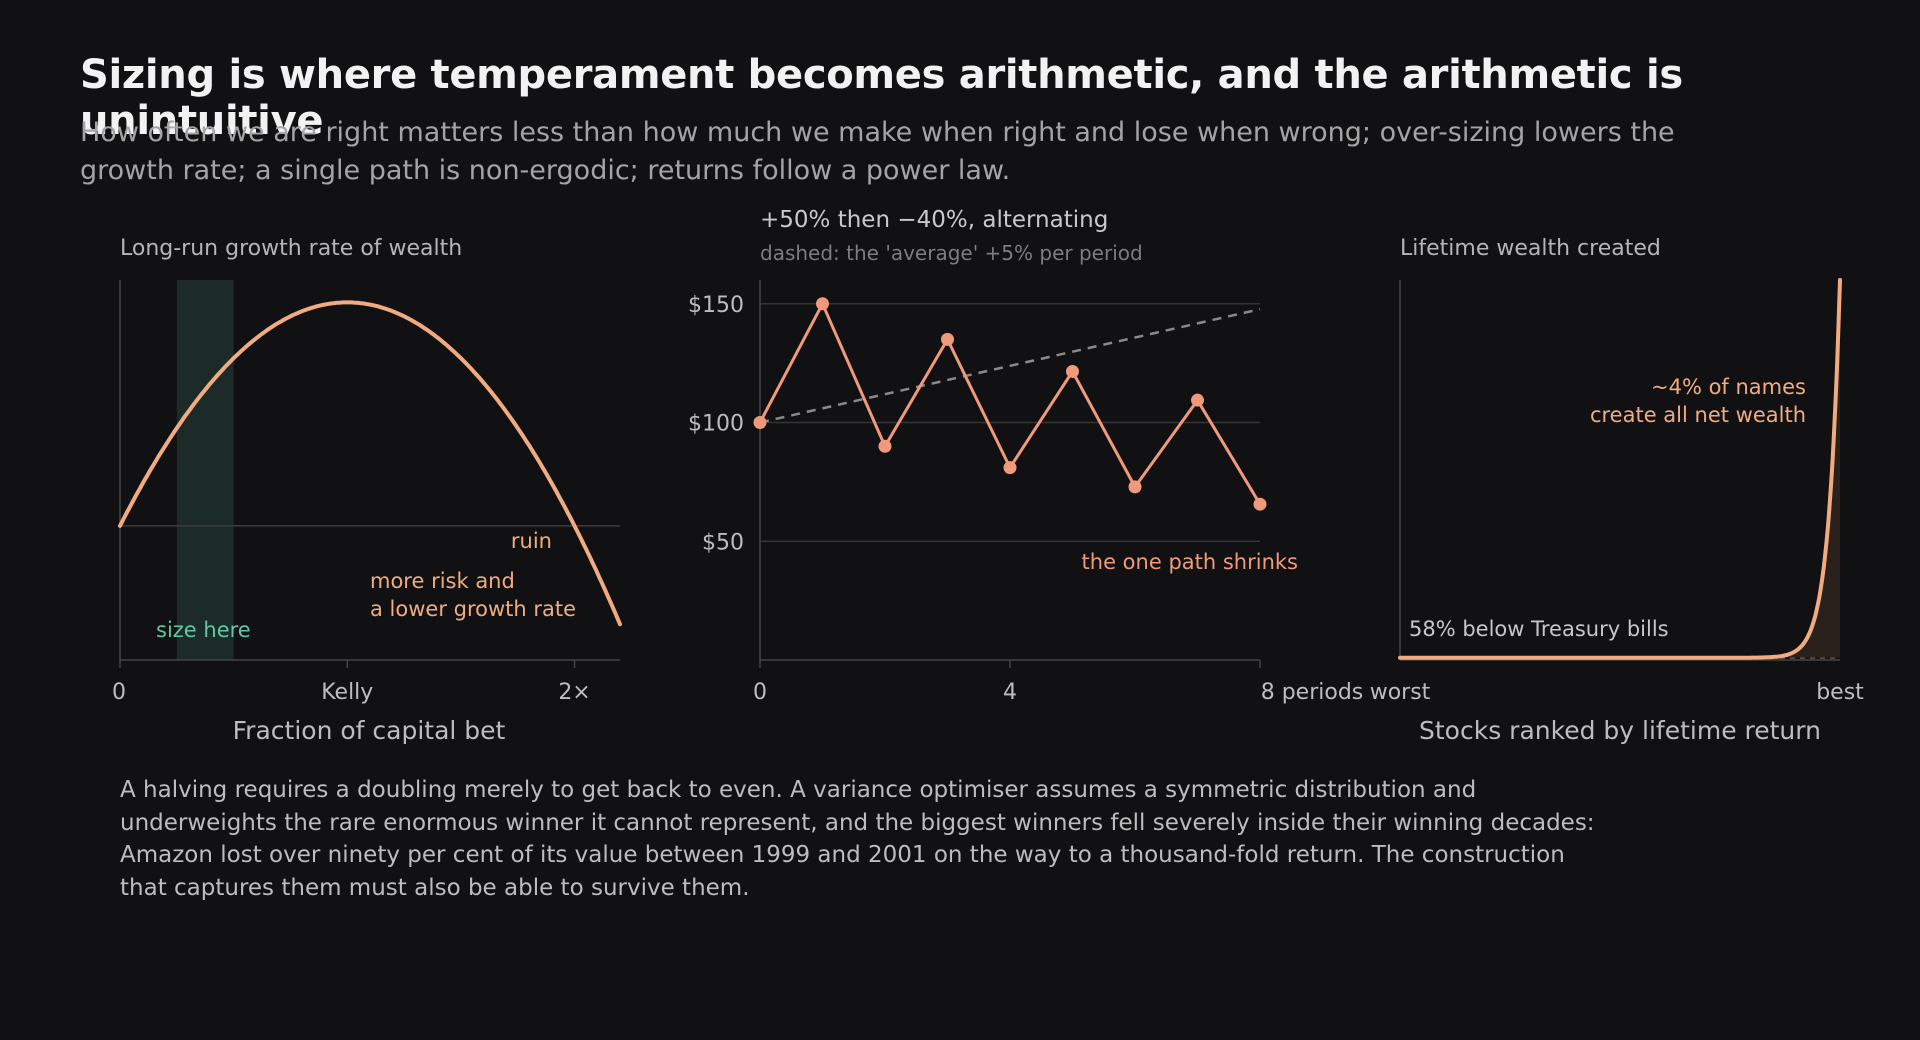 The height and width of the screenshot is (1040, 1920). What do you see at coordinates (1312, 692) in the screenshot?
I see `path-x-tick-label: 8 periods` at bounding box center [1312, 692].